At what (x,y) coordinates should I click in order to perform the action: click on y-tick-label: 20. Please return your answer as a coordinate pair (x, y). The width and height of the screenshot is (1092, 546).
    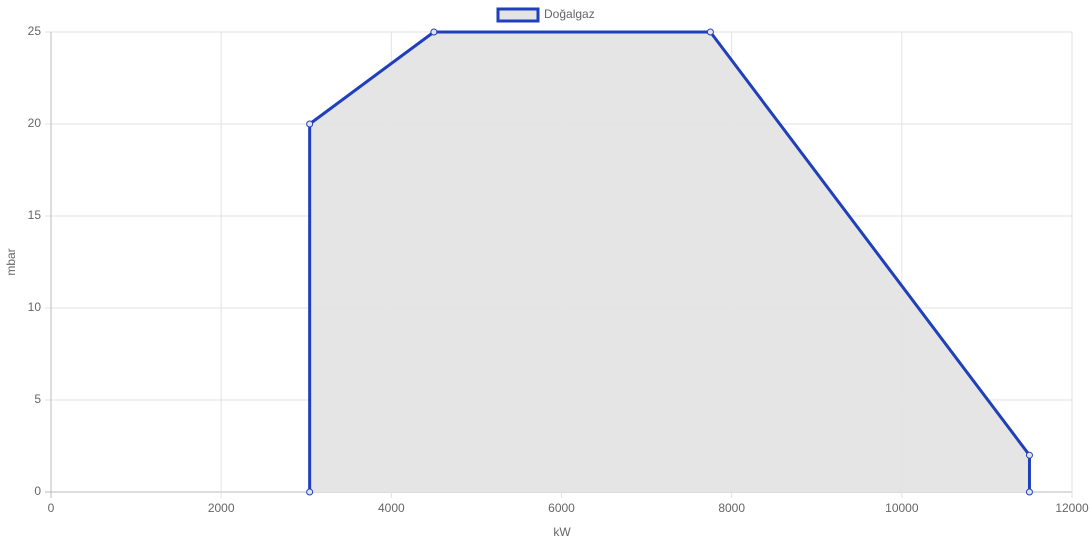
    Looking at the image, I should click on (35, 123).